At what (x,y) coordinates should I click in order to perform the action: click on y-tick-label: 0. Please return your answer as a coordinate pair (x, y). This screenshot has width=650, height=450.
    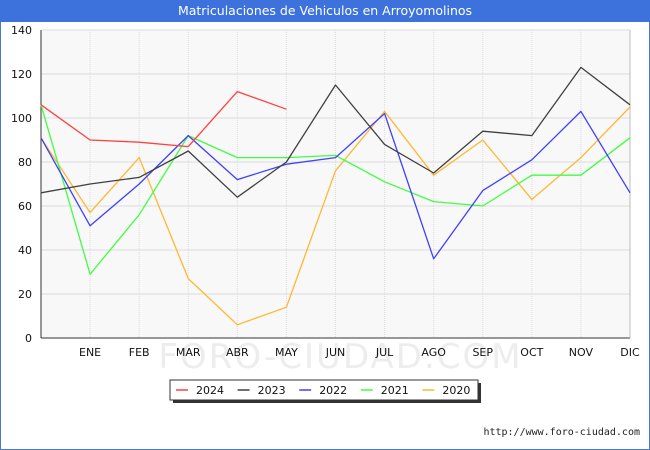
    Looking at the image, I should click on (28, 338).